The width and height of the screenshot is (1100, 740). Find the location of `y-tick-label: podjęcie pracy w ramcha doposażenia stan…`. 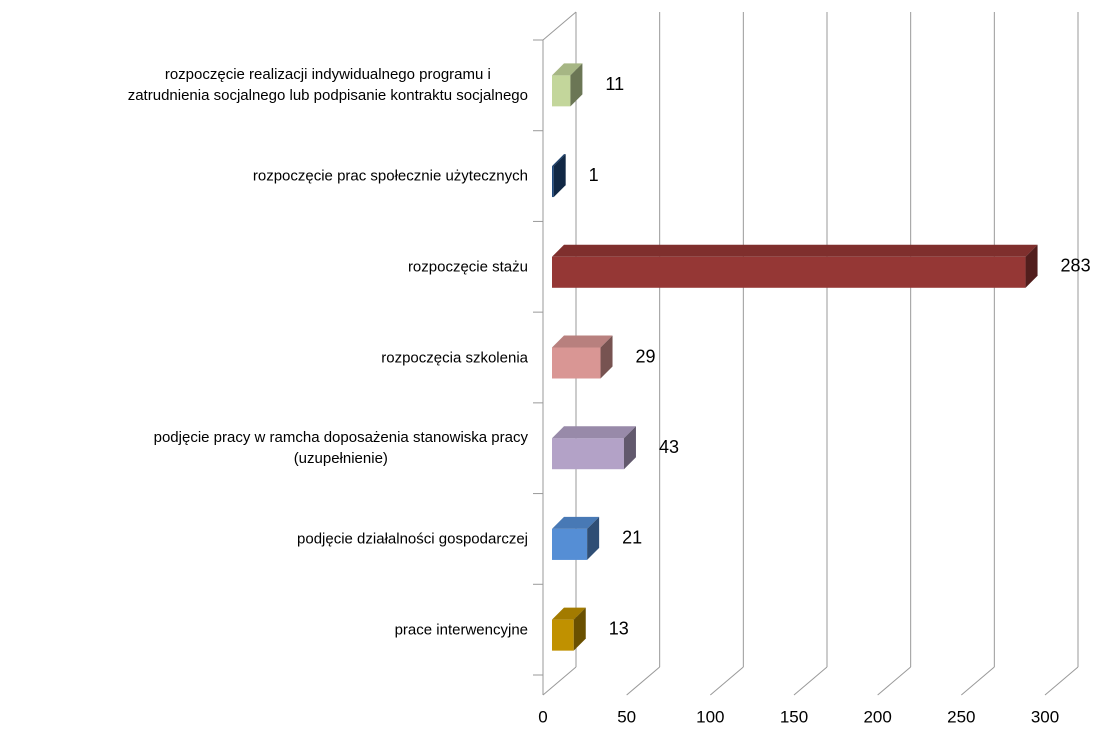

y-tick-label: podjęcie pracy w ramcha doposażenia stan… is located at coordinates (340, 448).